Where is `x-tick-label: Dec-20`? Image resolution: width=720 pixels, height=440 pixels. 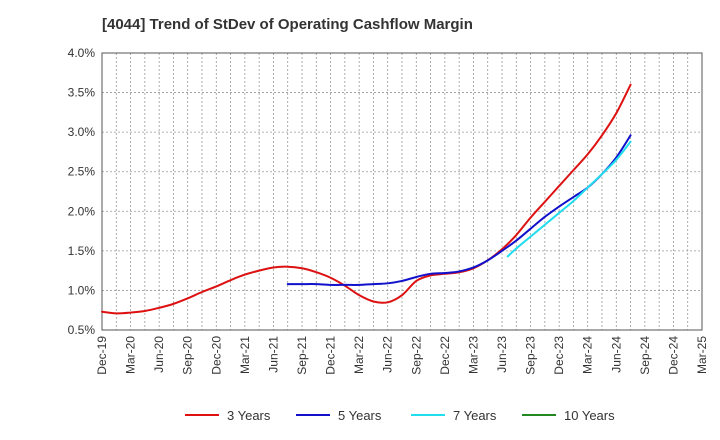 x-tick-label: Dec-20 is located at coordinates (216, 355).